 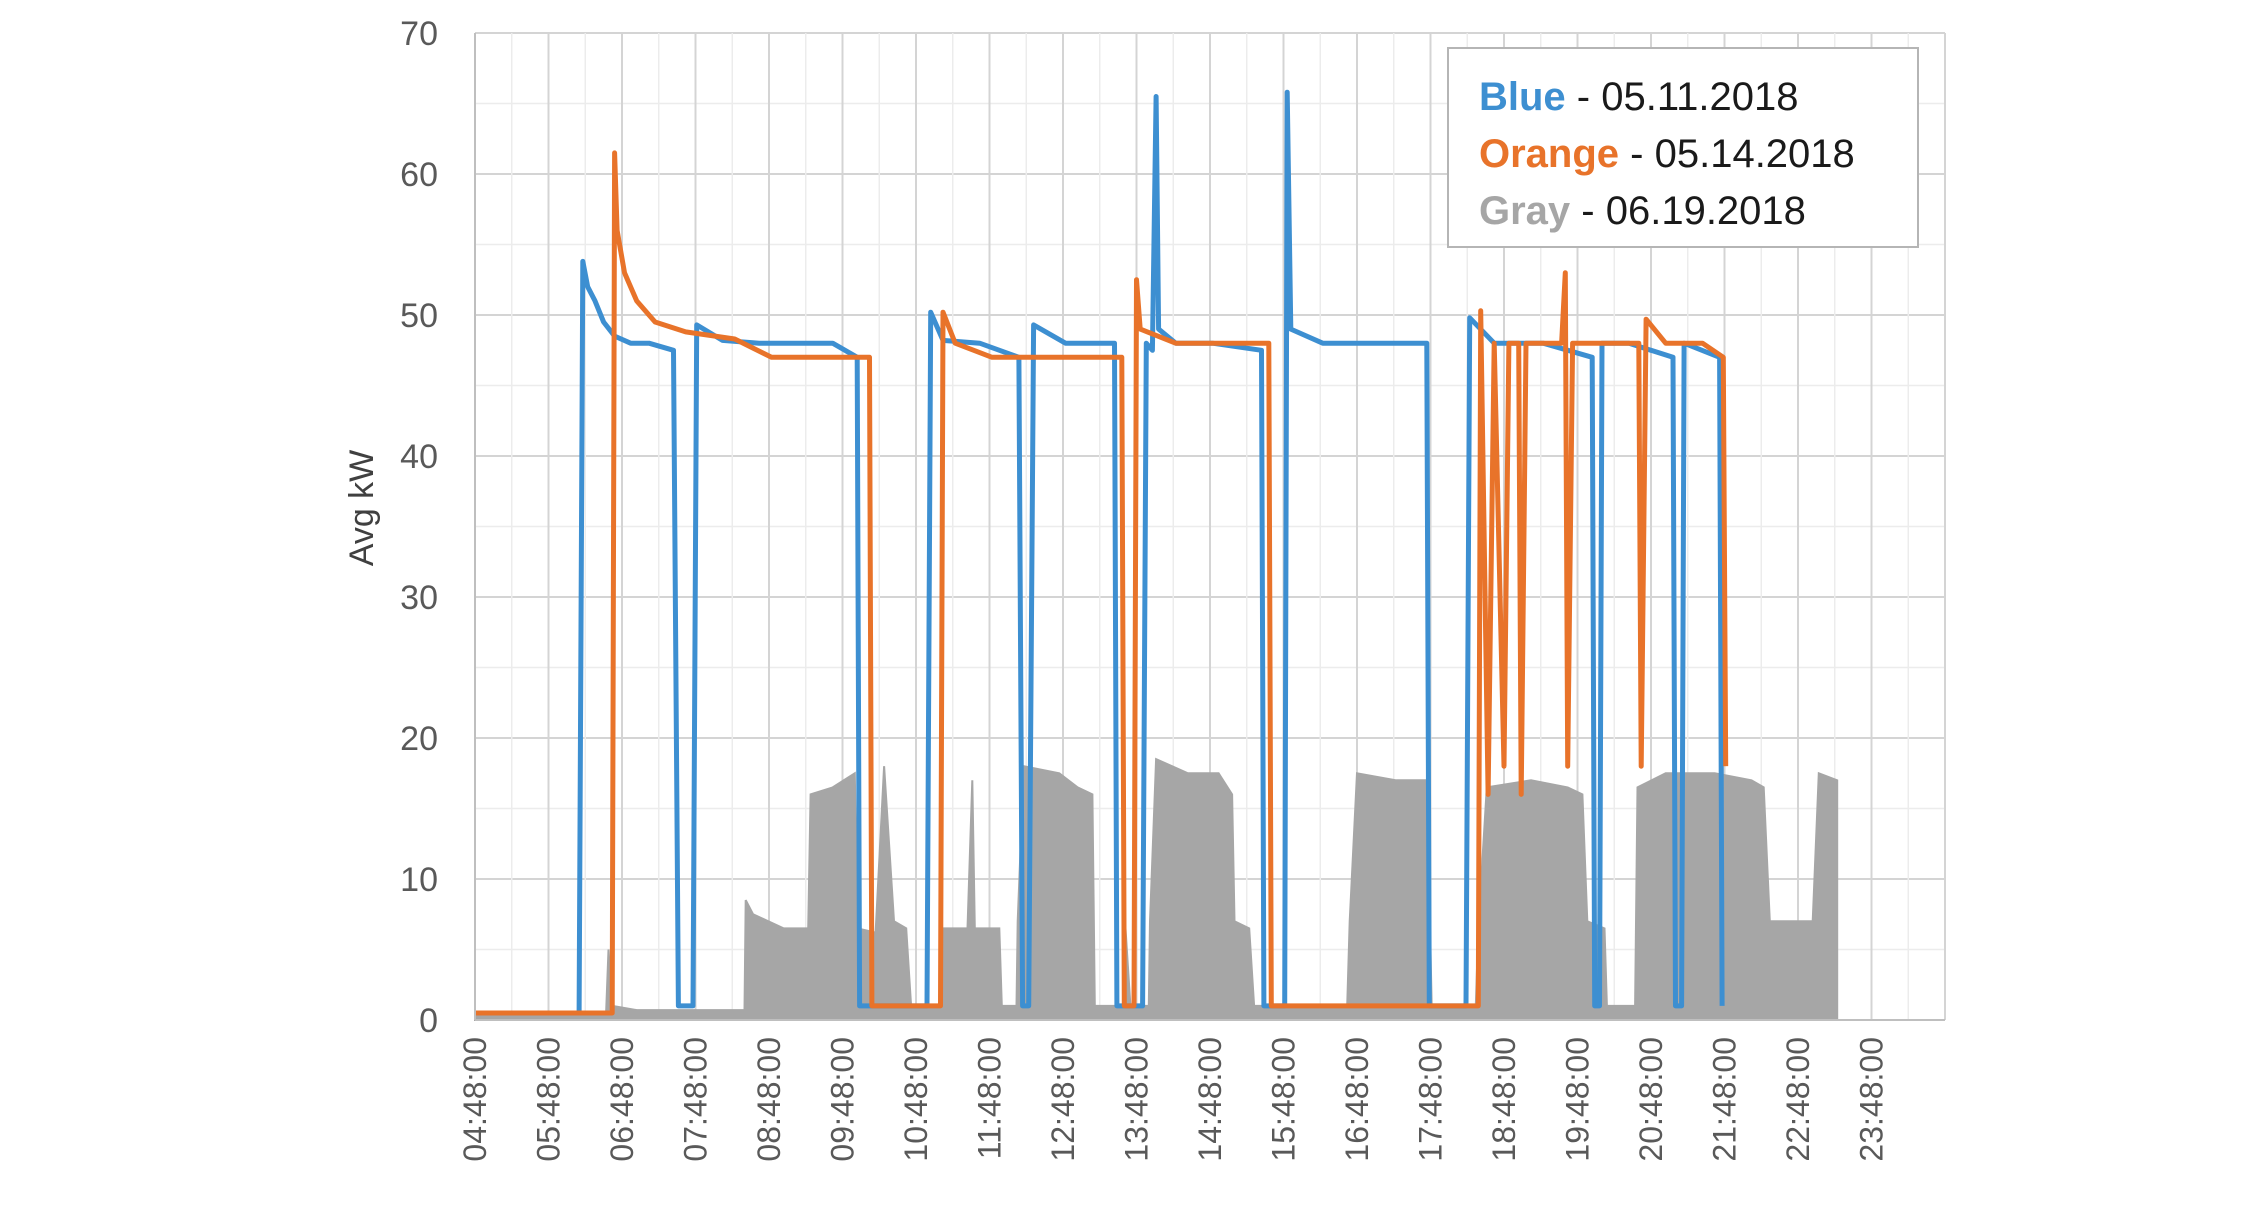 What do you see at coordinates (1754, 154) in the screenshot?
I see `legend-date: 05.14.2018` at bounding box center [1754, 154].